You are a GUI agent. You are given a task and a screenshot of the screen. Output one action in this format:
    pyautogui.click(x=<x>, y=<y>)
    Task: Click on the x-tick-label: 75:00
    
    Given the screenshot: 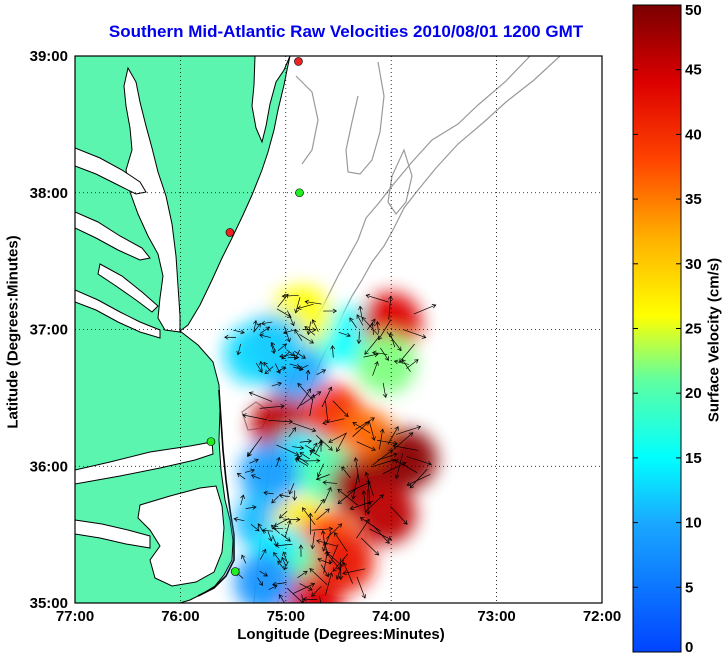 What is the action you would take?
    pyautogui.click(x=286, y=616)
    